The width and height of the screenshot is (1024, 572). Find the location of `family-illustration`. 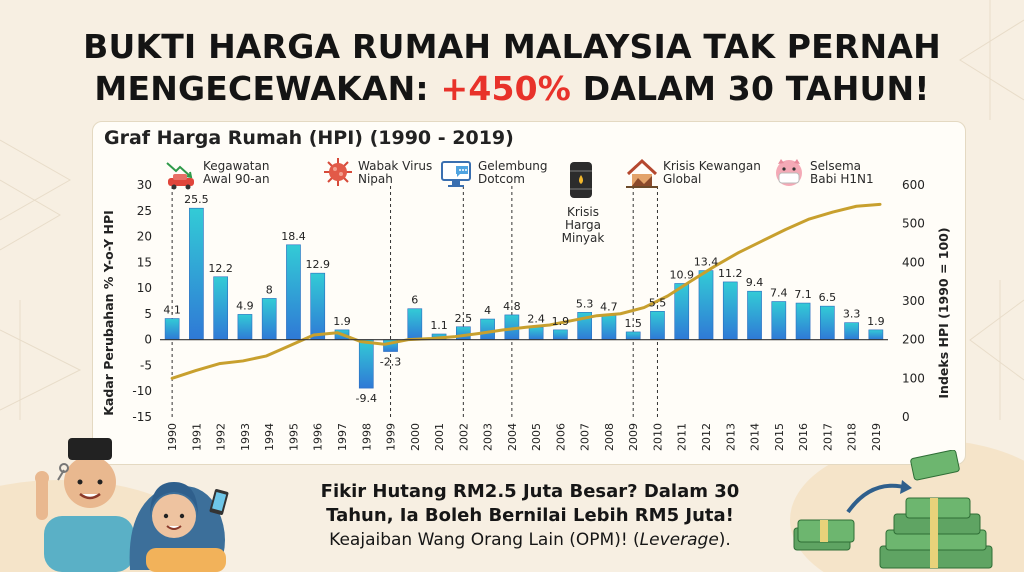

family-illustration is located at coordinates (132, 505).